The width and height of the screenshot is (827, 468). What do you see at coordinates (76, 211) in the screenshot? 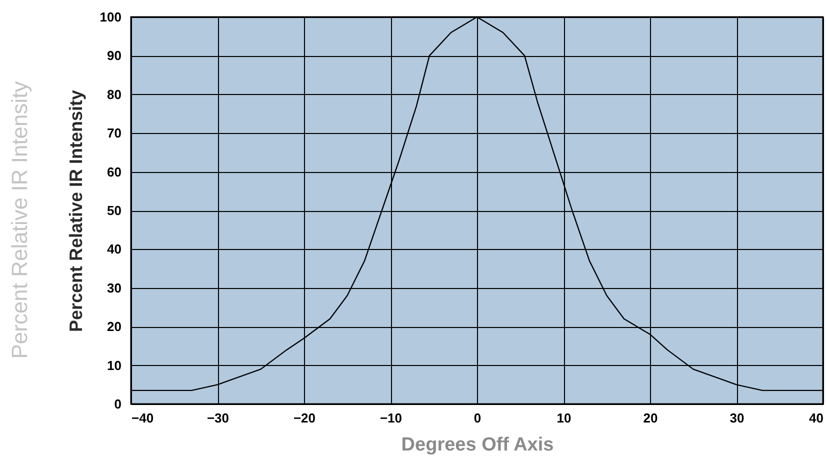
I see `y-axis-title: Percent Relative IR Intensity` at bounding box center [76, 211].